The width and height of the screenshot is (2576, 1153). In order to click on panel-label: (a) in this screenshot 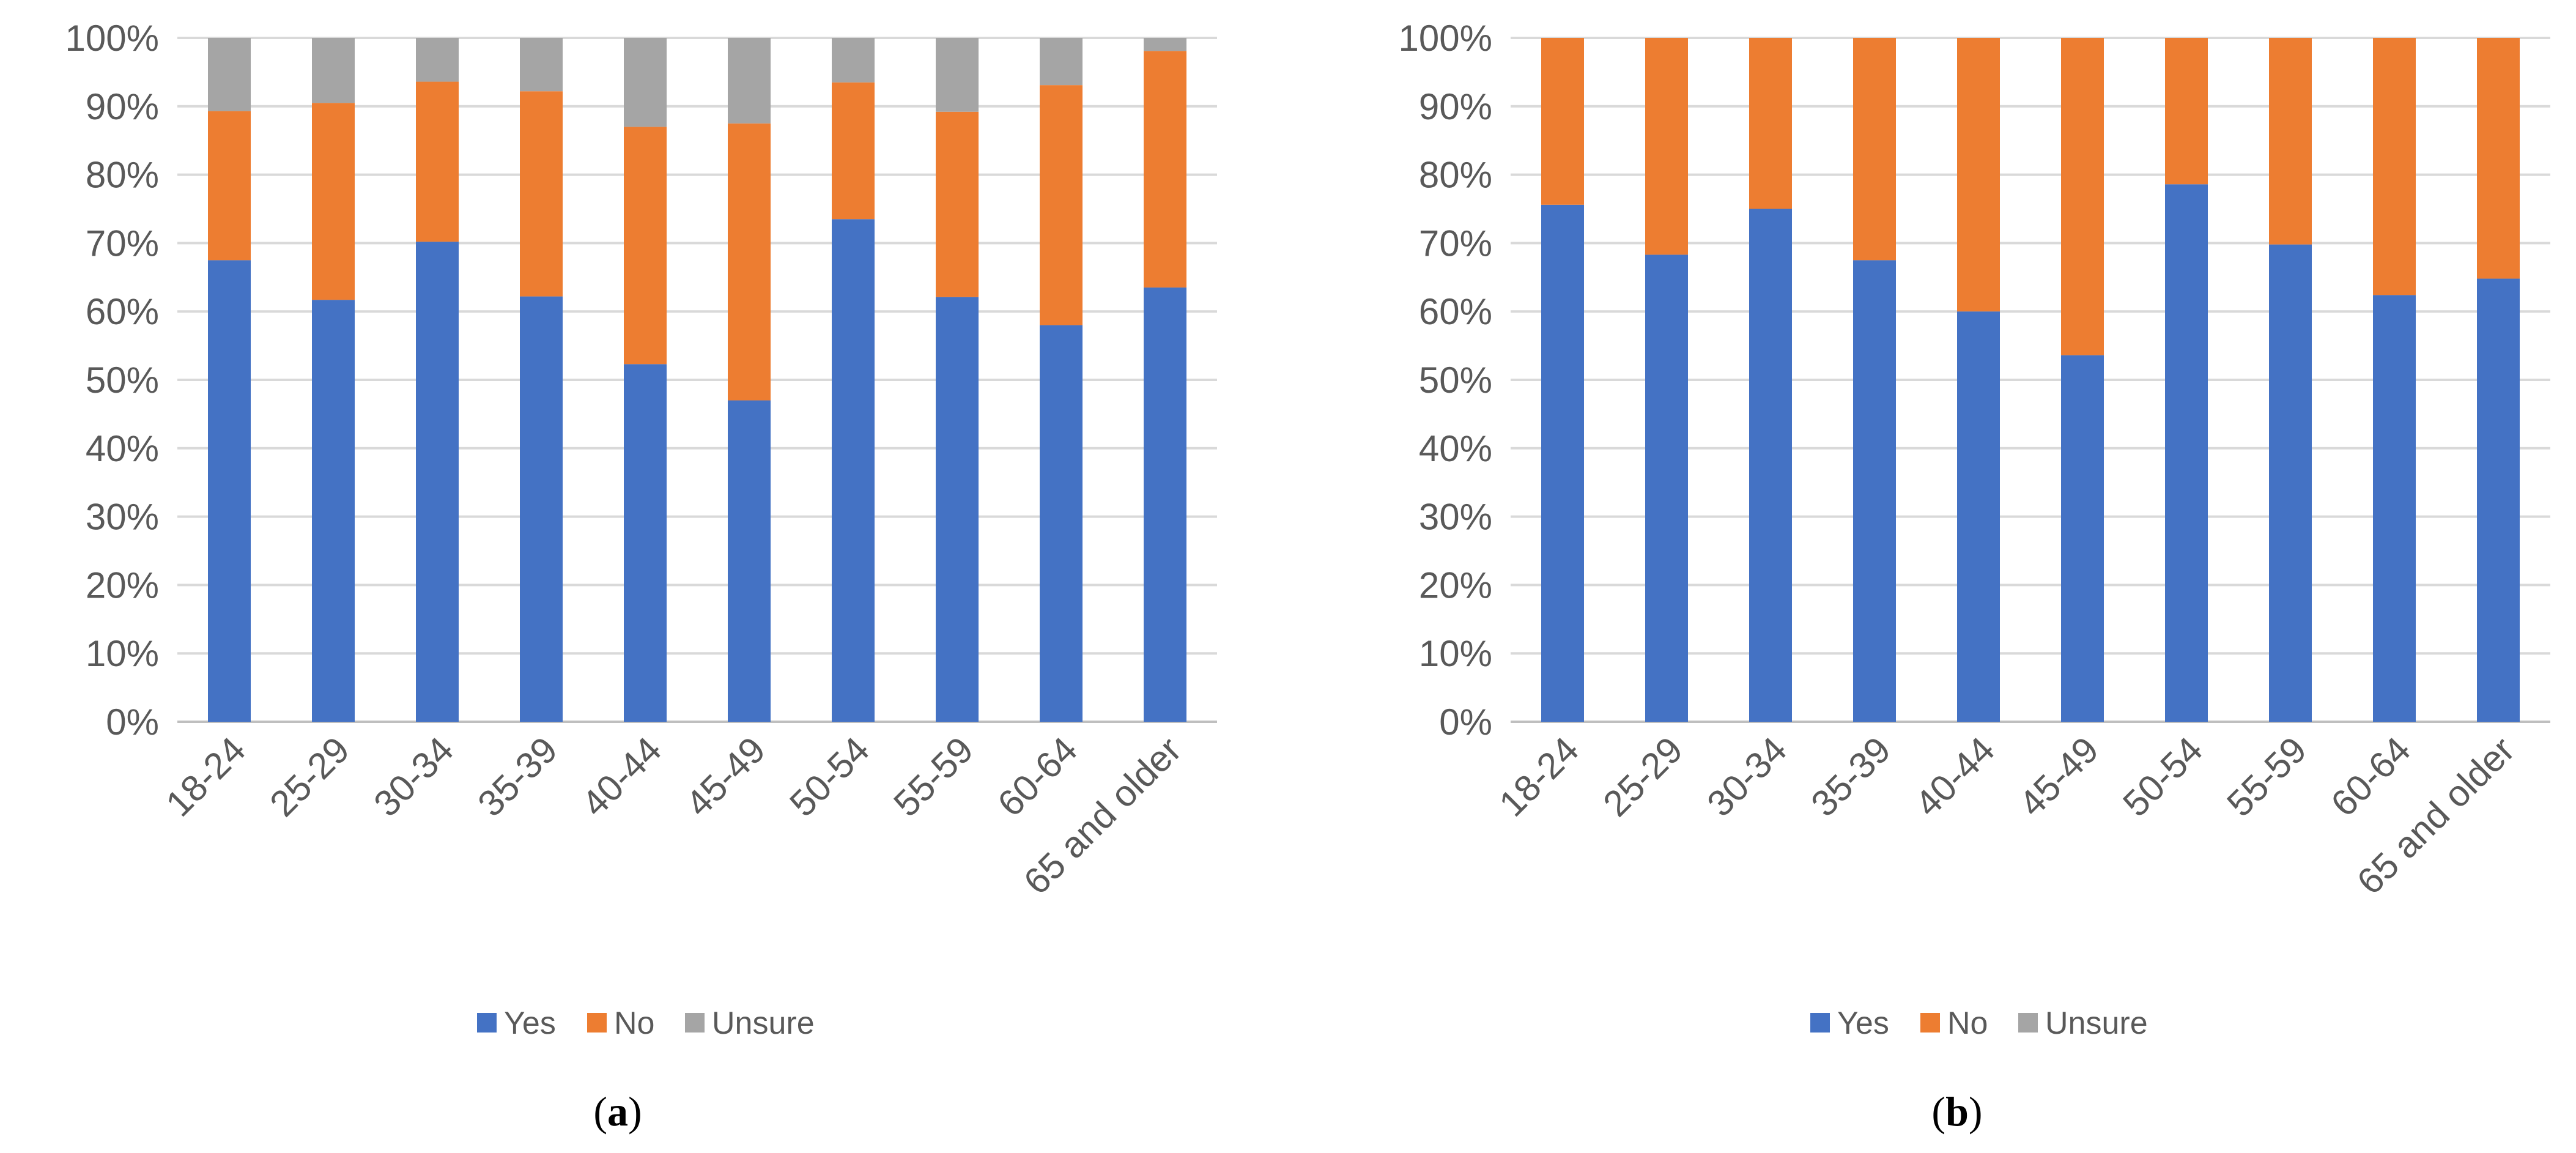, I will do `click(617, 1111)`.